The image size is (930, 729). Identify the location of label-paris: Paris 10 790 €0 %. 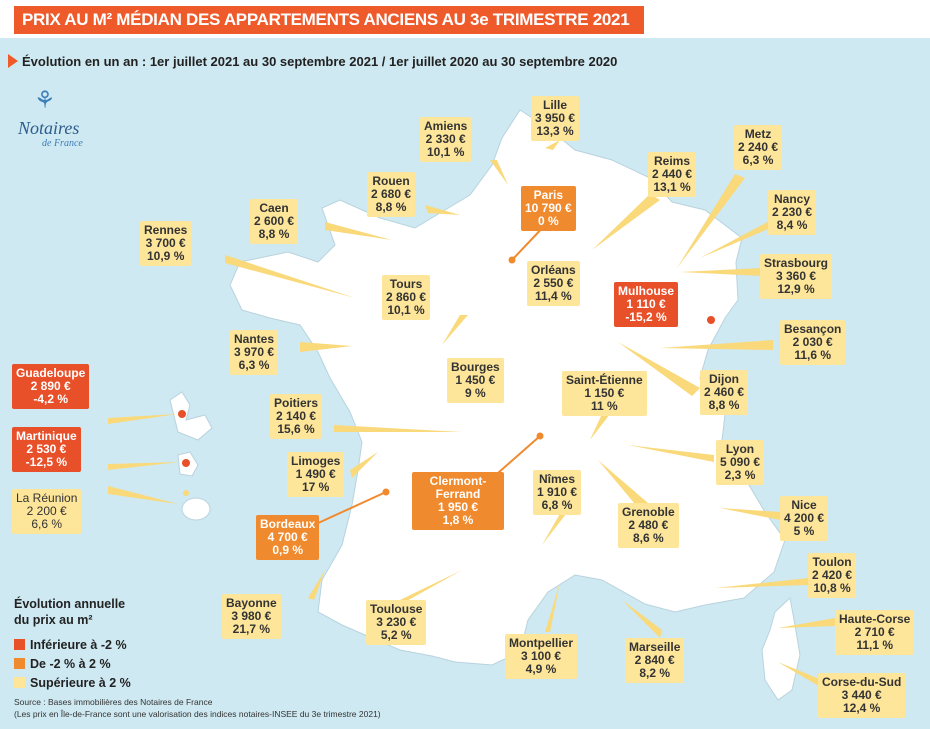
(548, 208).